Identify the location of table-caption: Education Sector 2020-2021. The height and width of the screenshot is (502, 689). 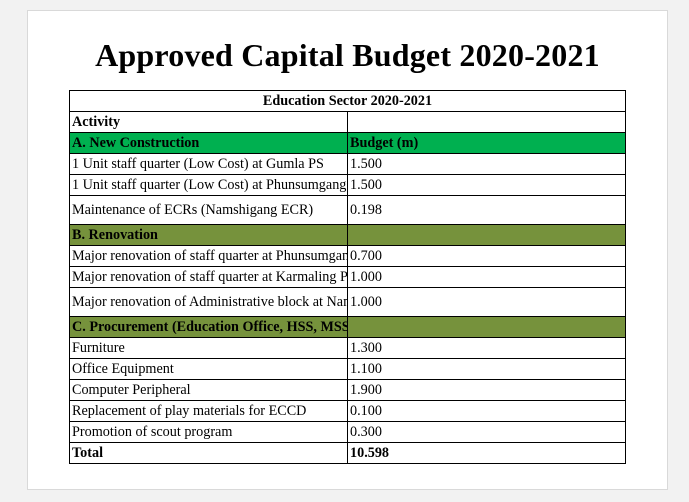
(347, 101).